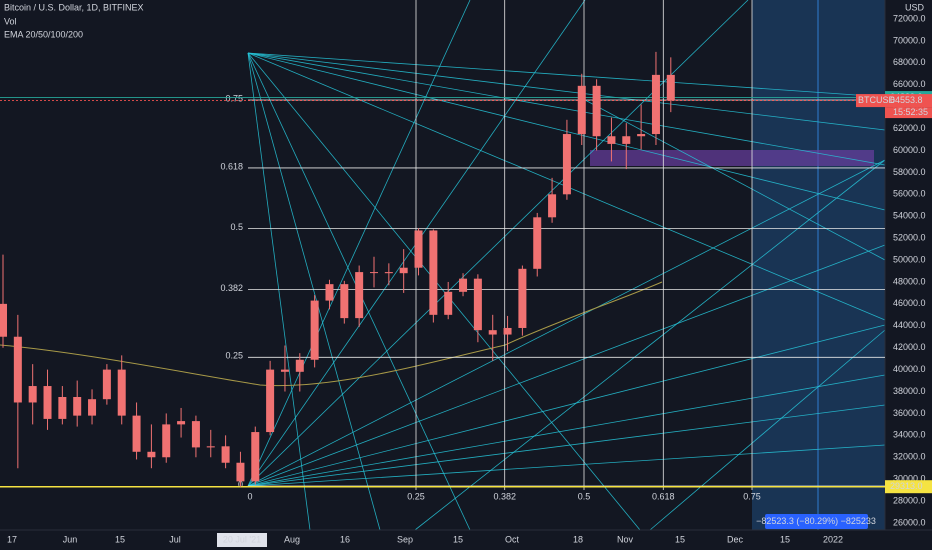 The image size is (932, 550). I want to click on y-tick-label: 56000.0, so click(909, 194).